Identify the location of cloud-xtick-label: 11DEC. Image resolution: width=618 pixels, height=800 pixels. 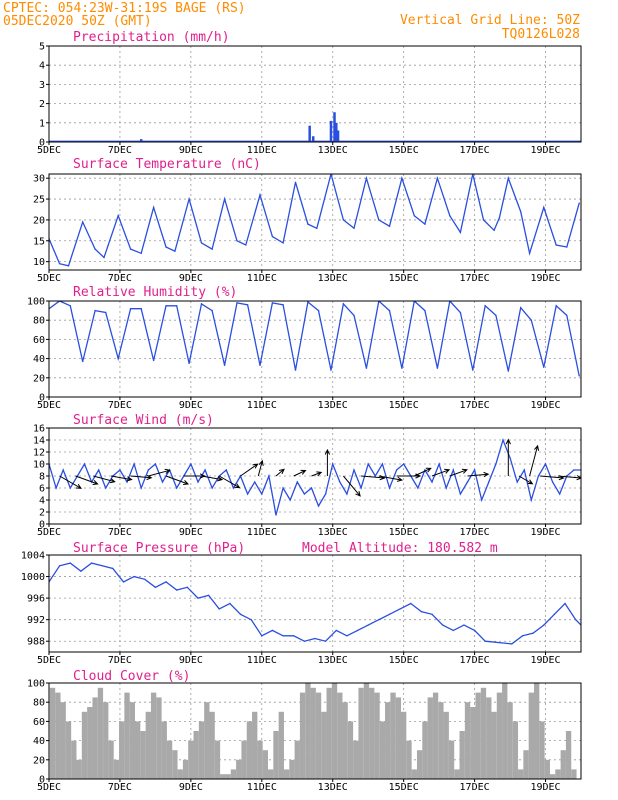
(262, 787).